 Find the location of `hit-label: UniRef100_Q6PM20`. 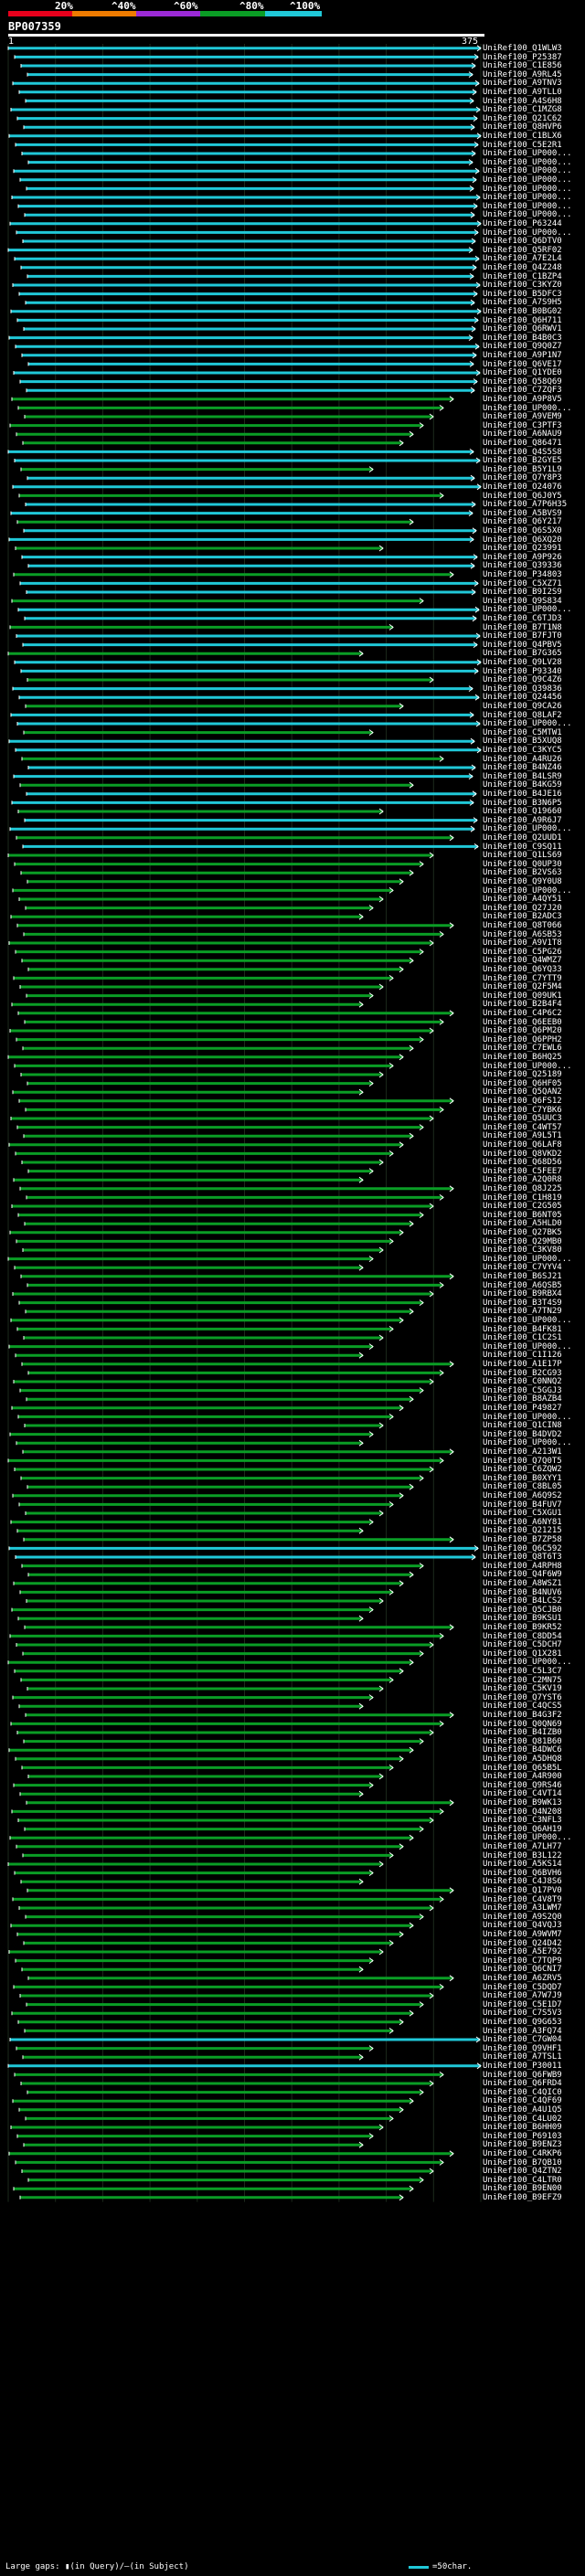

hit-label: UniRef100_Q6PM20 is located at coordinates (522, 1031).